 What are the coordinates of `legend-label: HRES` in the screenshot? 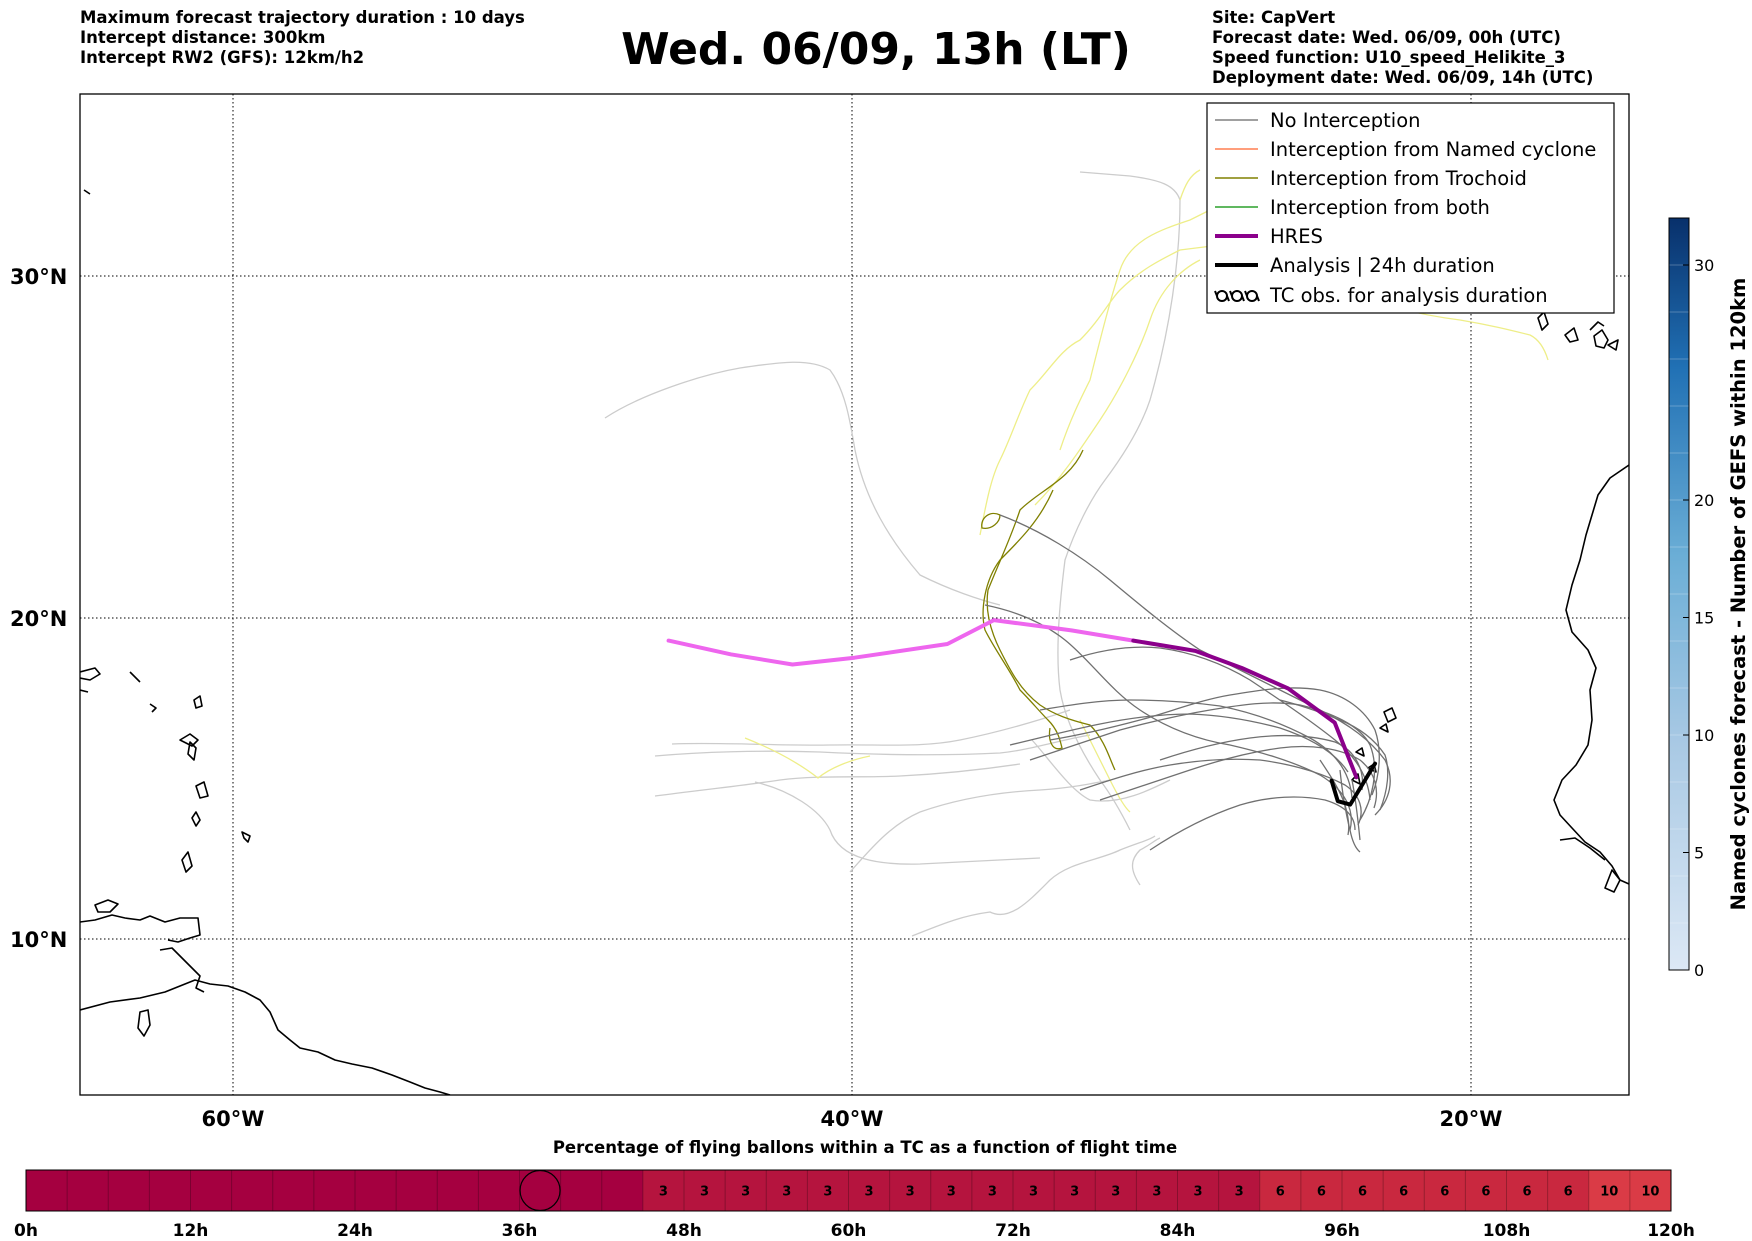 It's located at (1296, 236).